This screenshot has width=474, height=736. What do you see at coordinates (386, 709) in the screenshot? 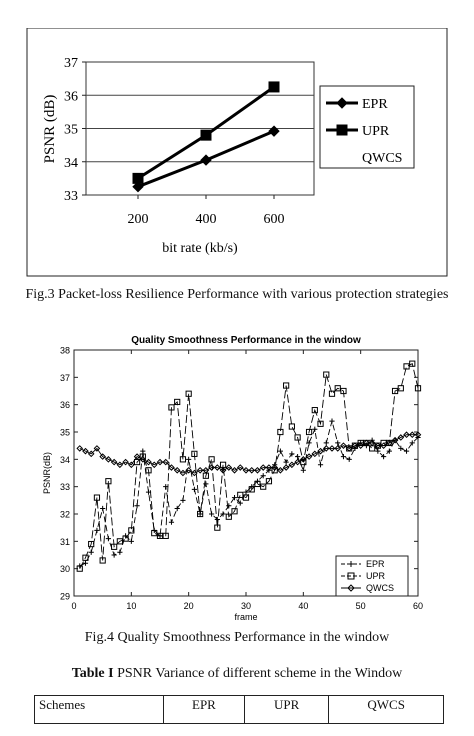
I see `table-header-qwcs: QWCS` at bounding box center [386, 709].